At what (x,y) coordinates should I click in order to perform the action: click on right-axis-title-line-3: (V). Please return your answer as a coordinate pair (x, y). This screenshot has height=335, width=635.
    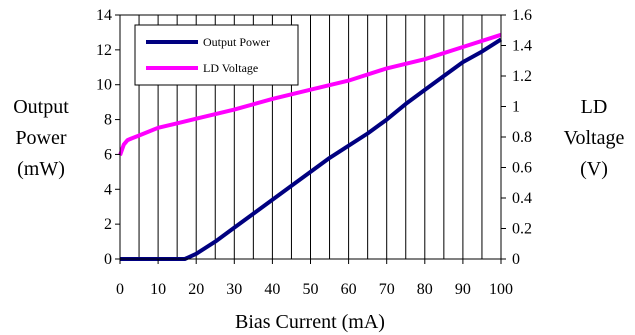
    Looking at the image, I should click on (594, 169).